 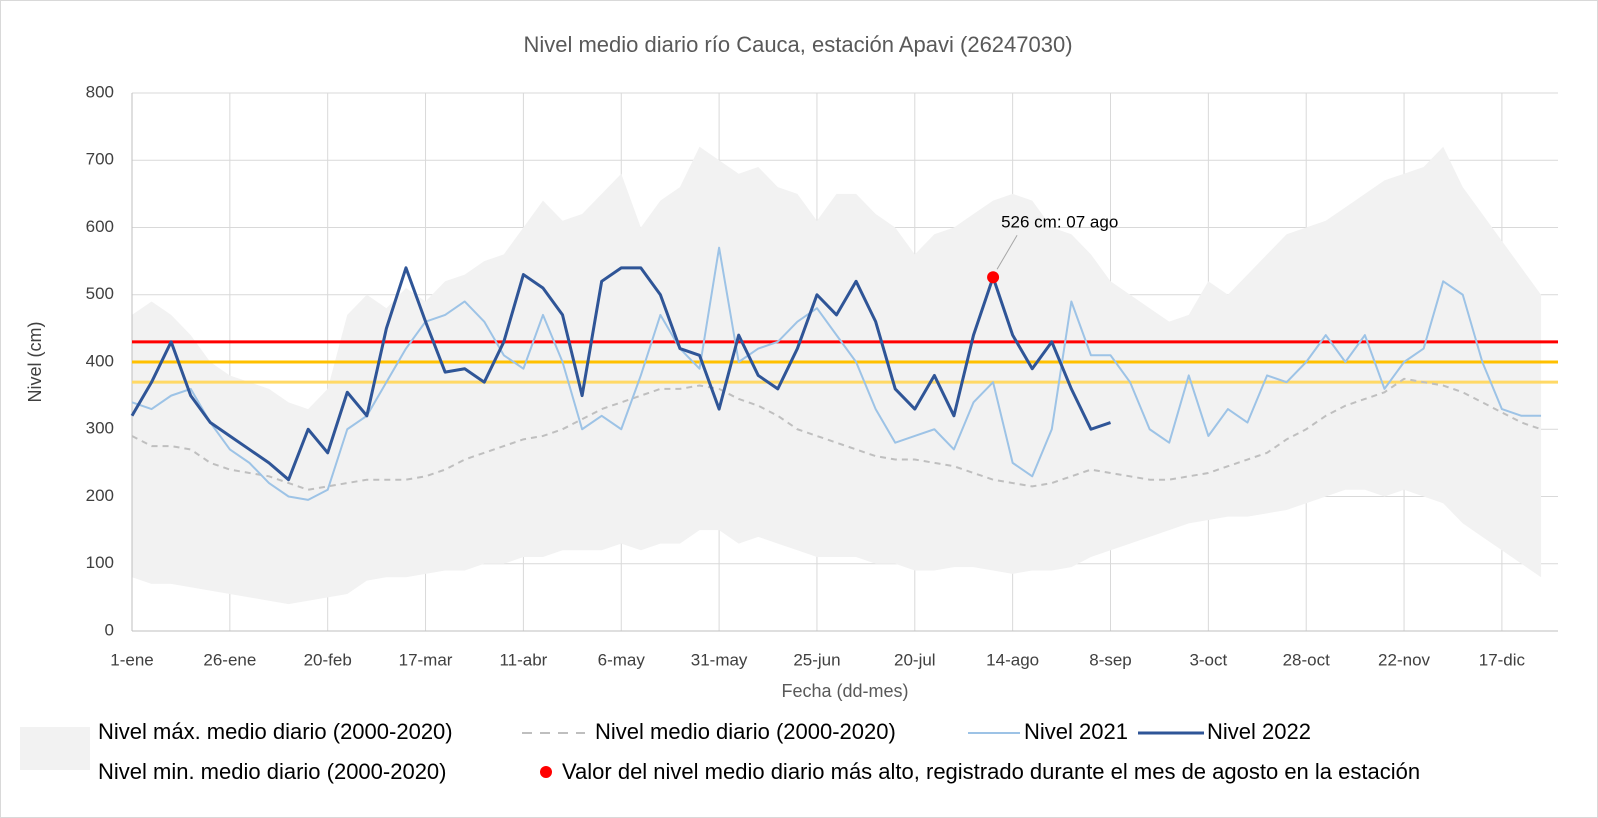 I want to click on callout-line, so click(x=1007, y=252).